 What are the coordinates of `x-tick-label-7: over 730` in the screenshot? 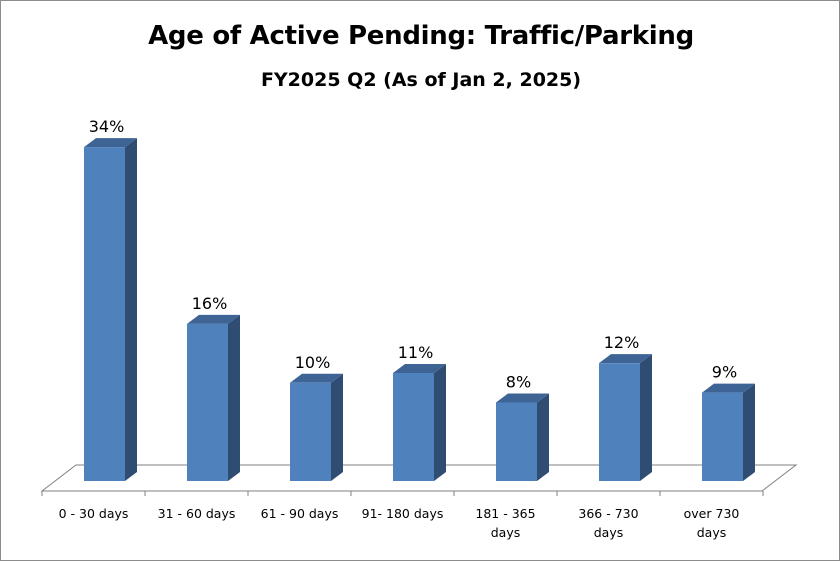 It's located at (712, 513).